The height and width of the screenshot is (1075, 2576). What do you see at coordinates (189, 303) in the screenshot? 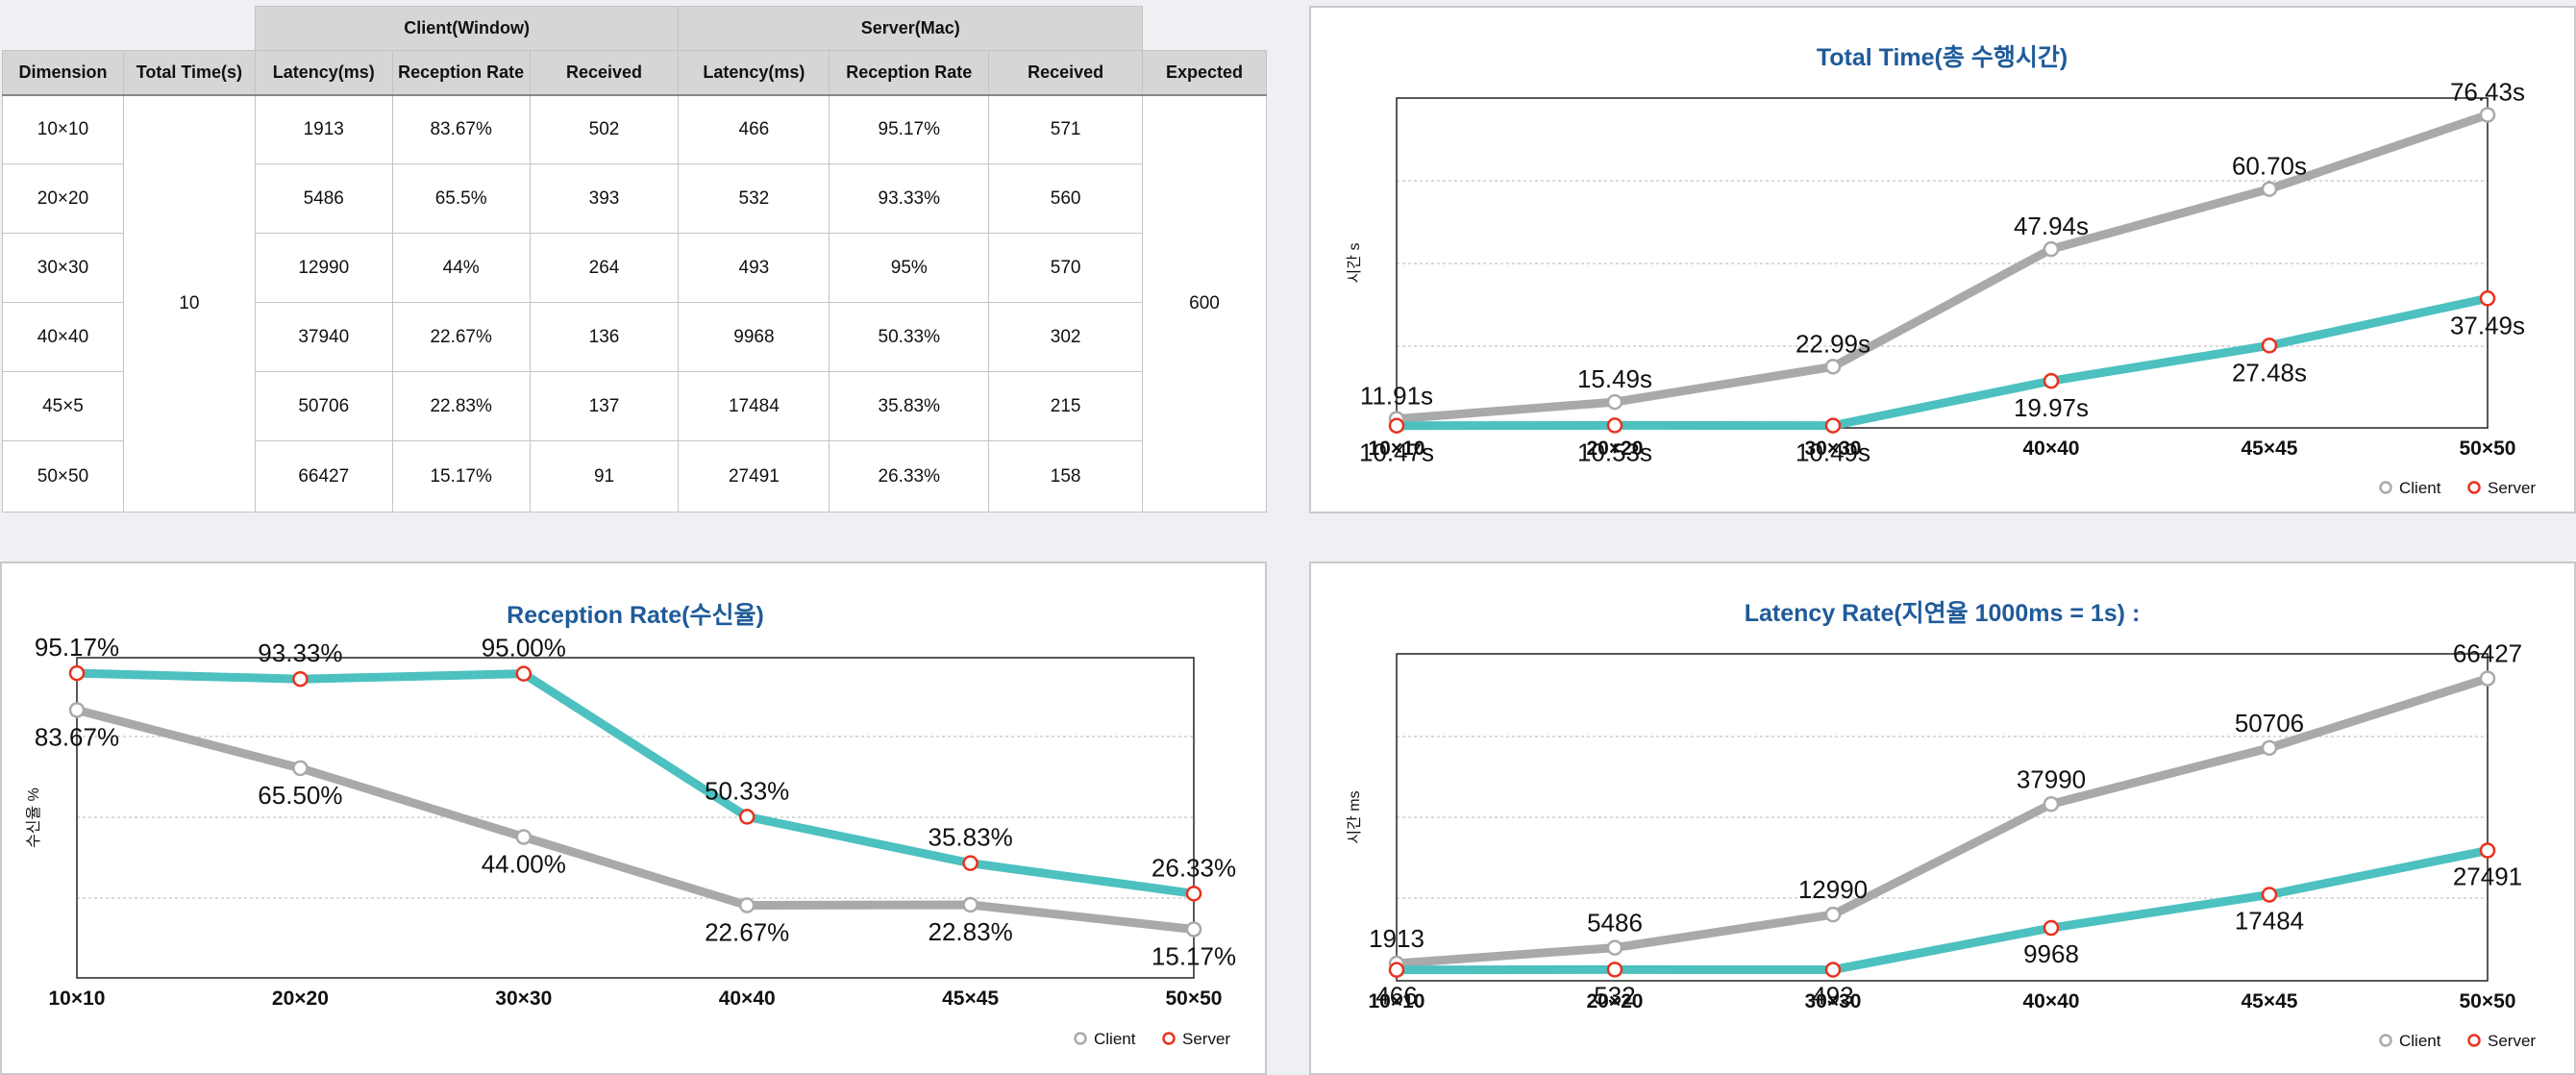
I see `total-time-cell: 10` at bounding box center [189, 303].